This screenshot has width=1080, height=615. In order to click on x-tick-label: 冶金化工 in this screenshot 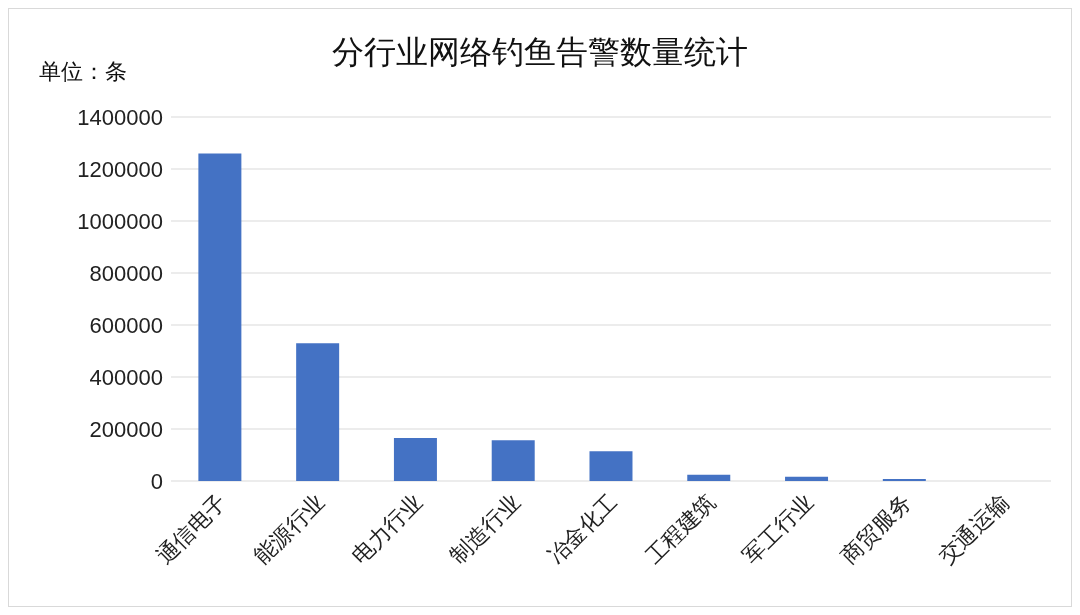, I will do `click(582, 528)`.